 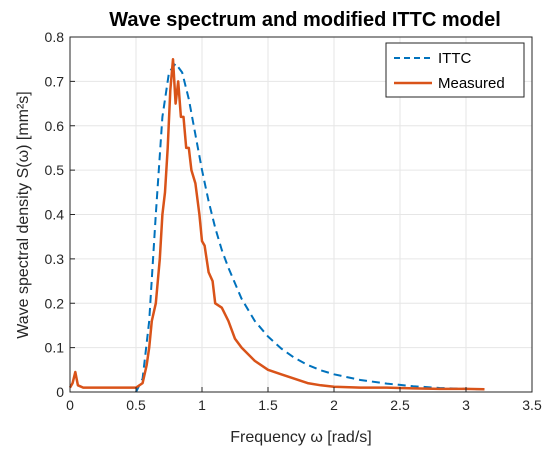 I want to click on y-tick-label: 0.2, so click(x=55, y=303).